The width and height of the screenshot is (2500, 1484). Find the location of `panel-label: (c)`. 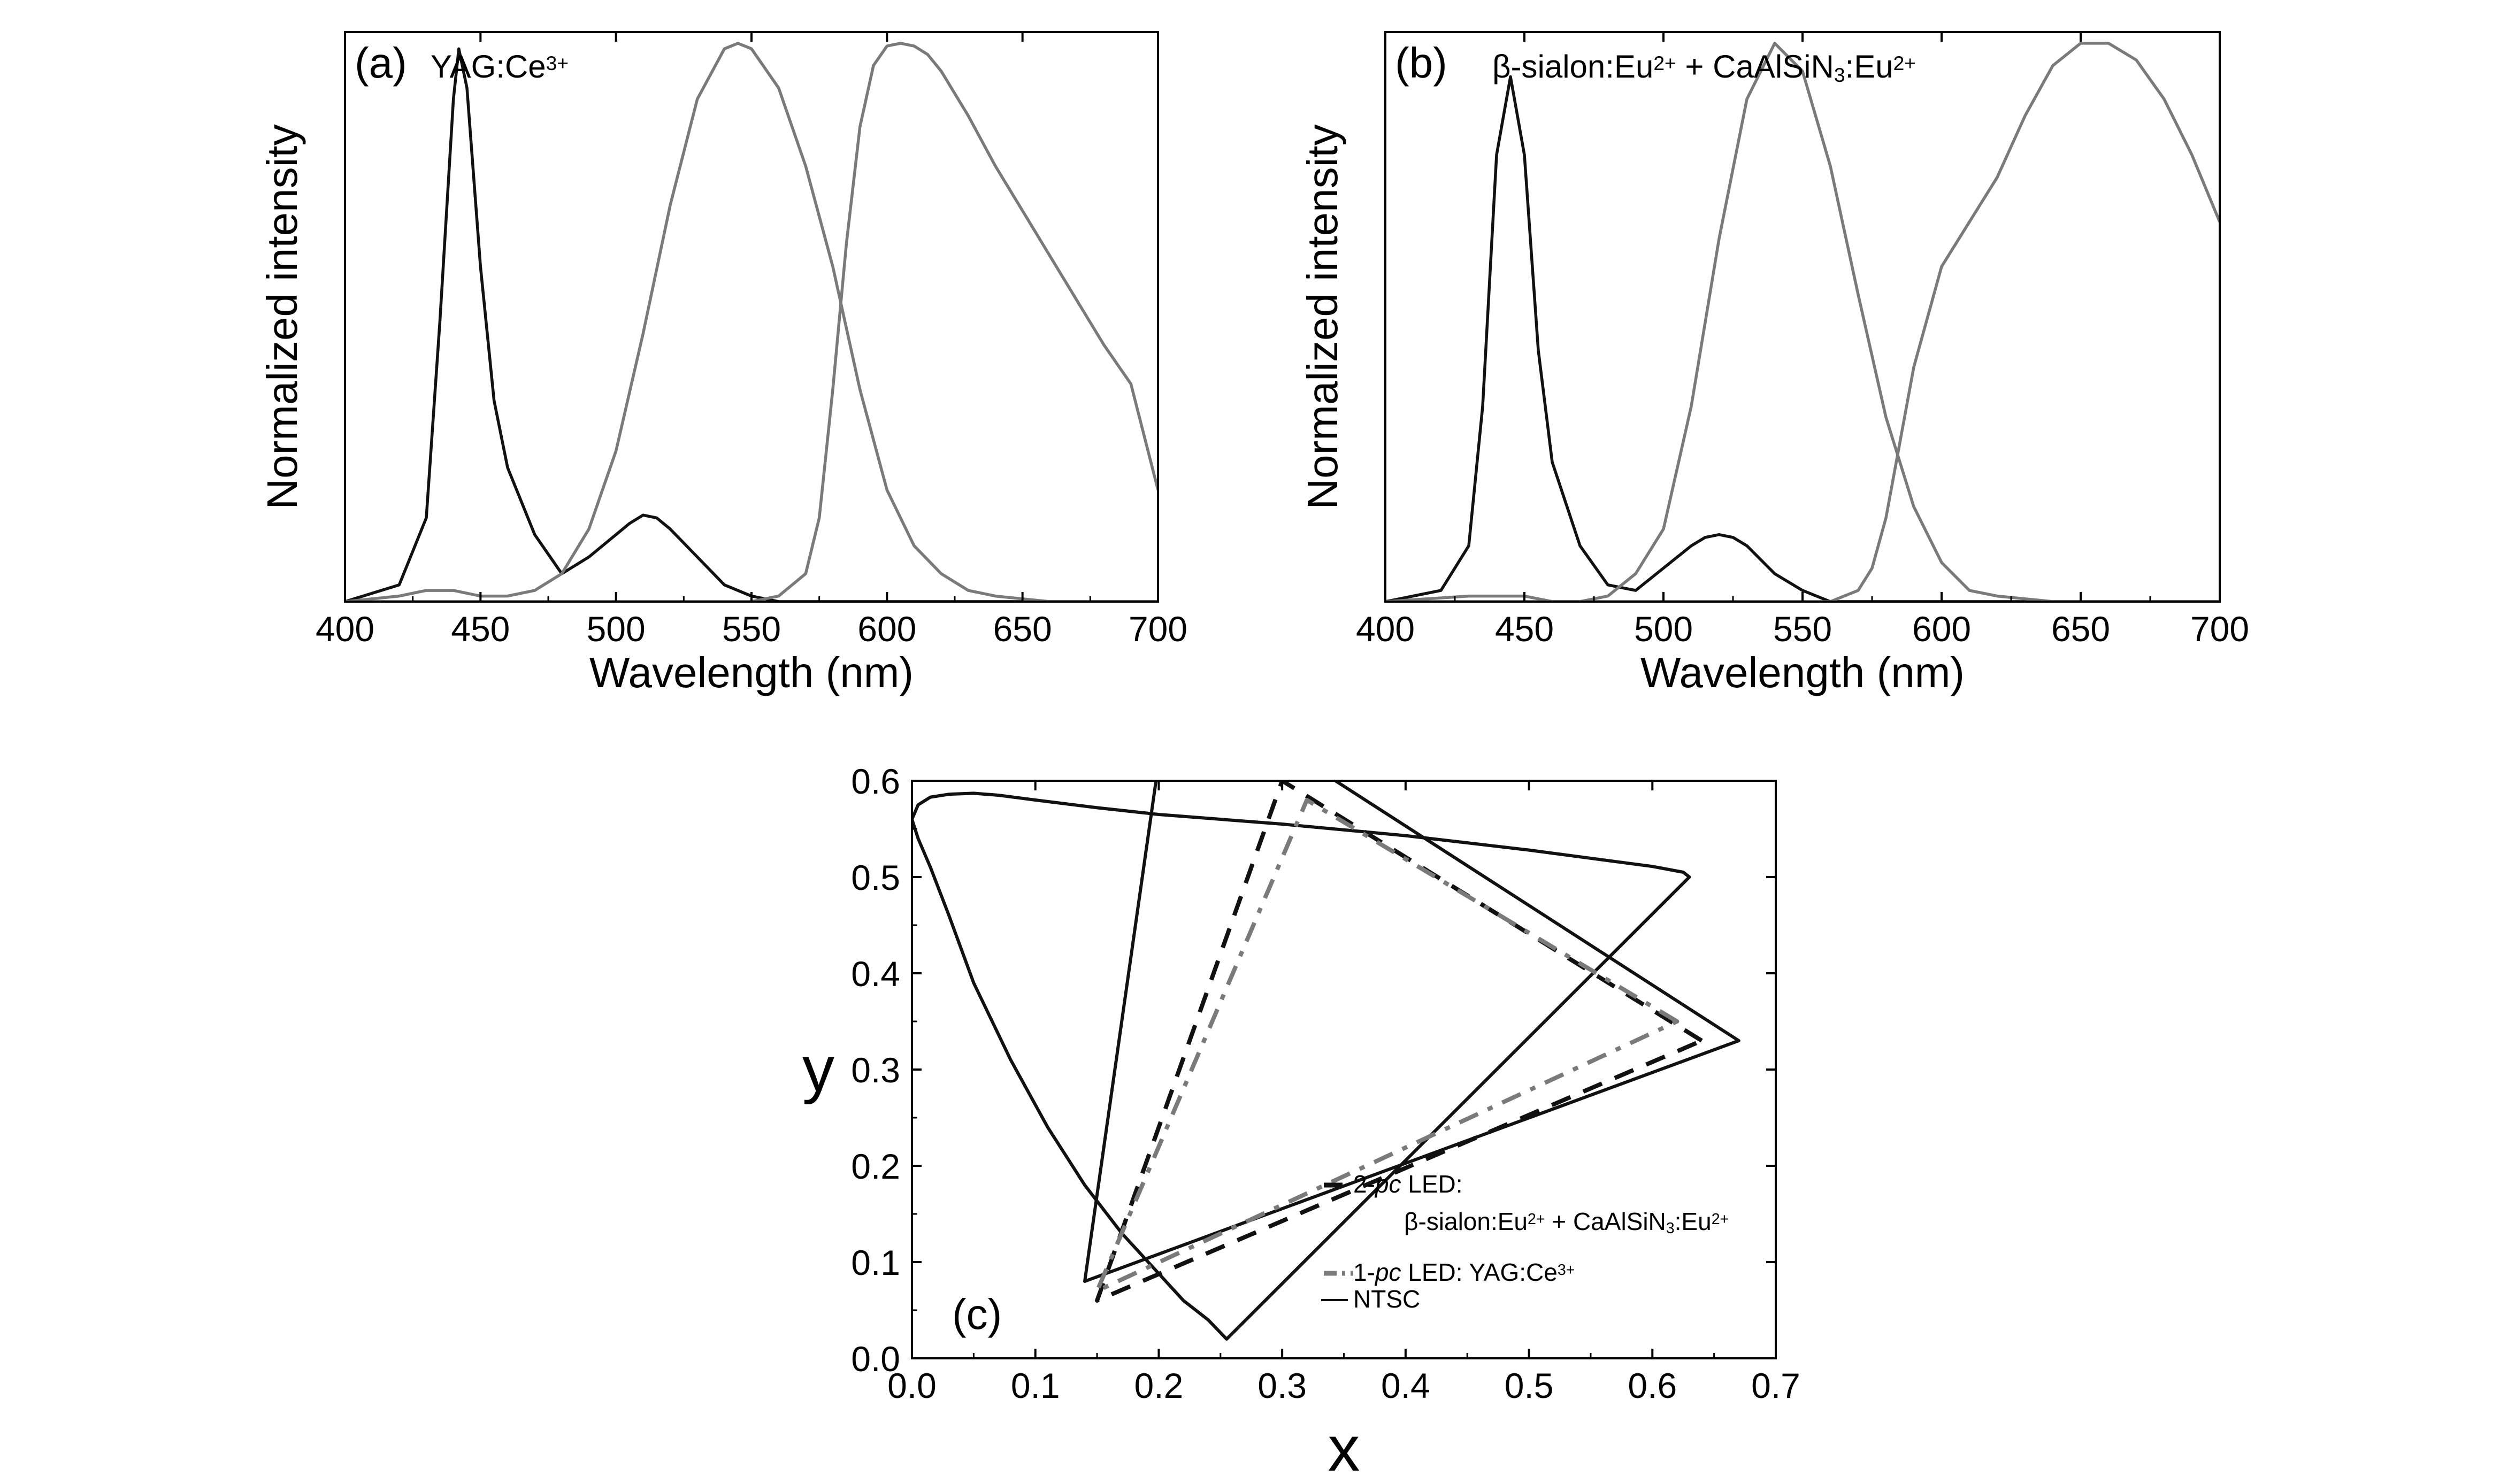

panel-label: (c) is located at coordinates (977, 1314).